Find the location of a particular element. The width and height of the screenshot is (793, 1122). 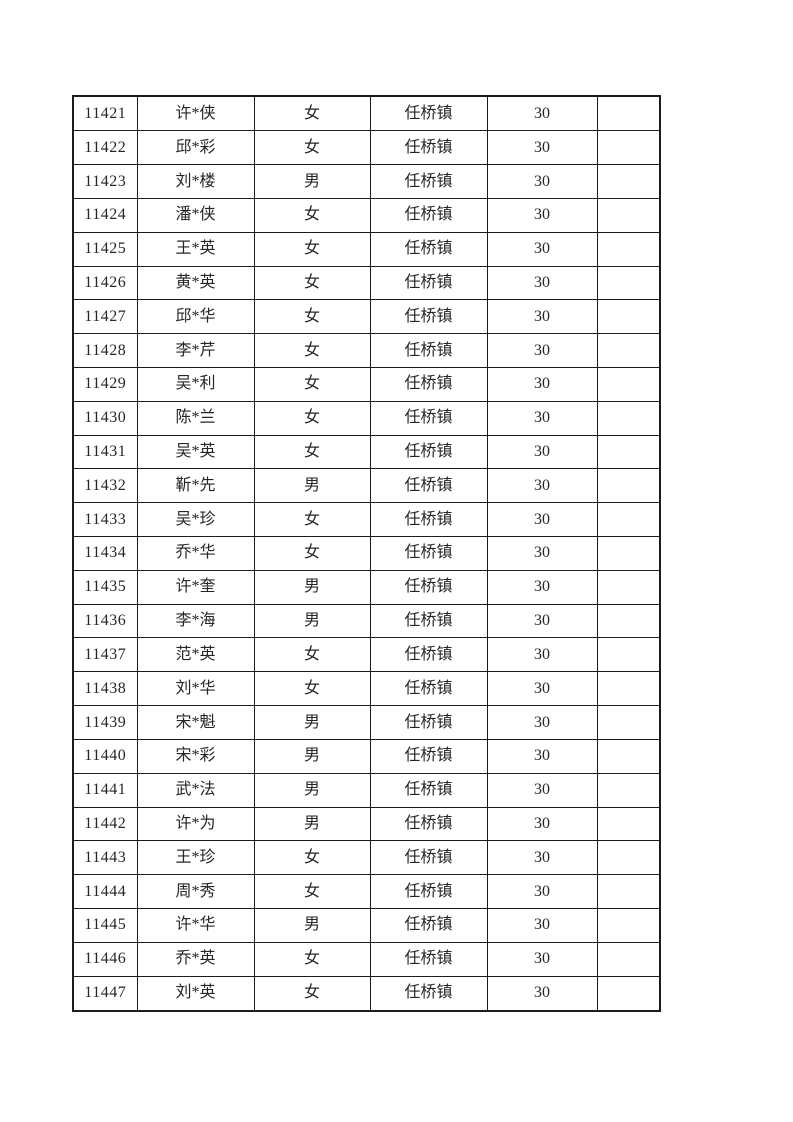

cell-id: 11446 is located at coordinates (105, 959).